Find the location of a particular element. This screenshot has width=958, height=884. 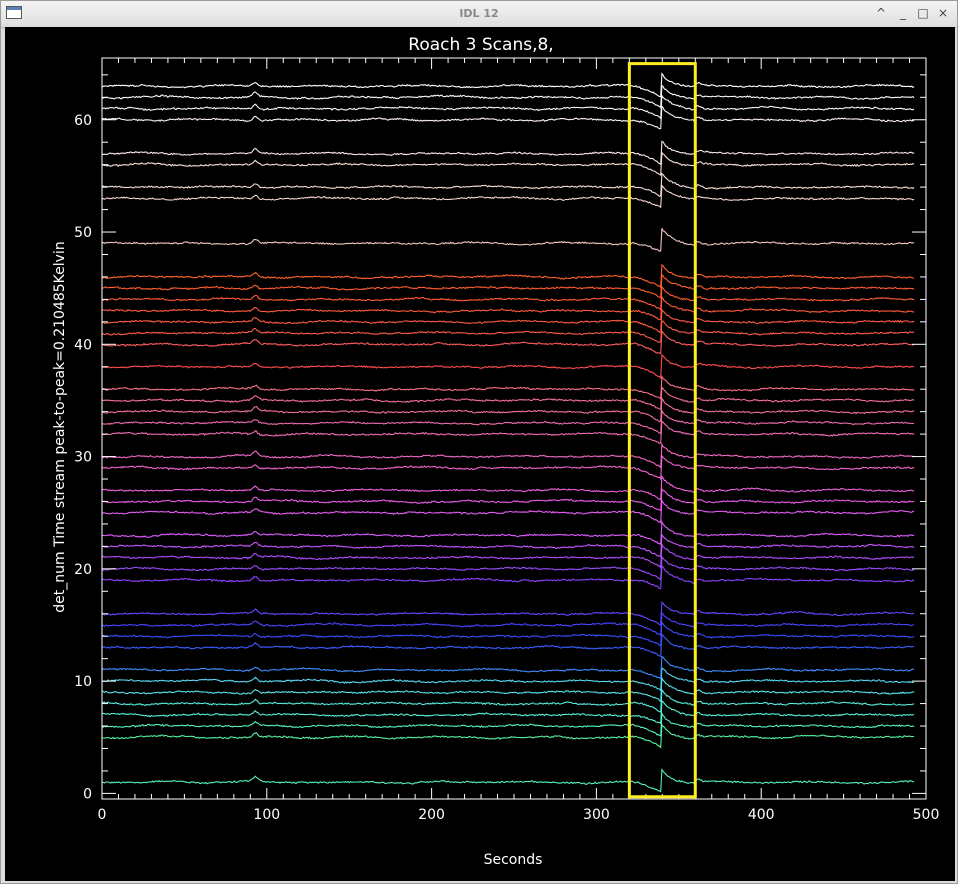

x-tick-label: 200 is located at coordinates (431, 815).